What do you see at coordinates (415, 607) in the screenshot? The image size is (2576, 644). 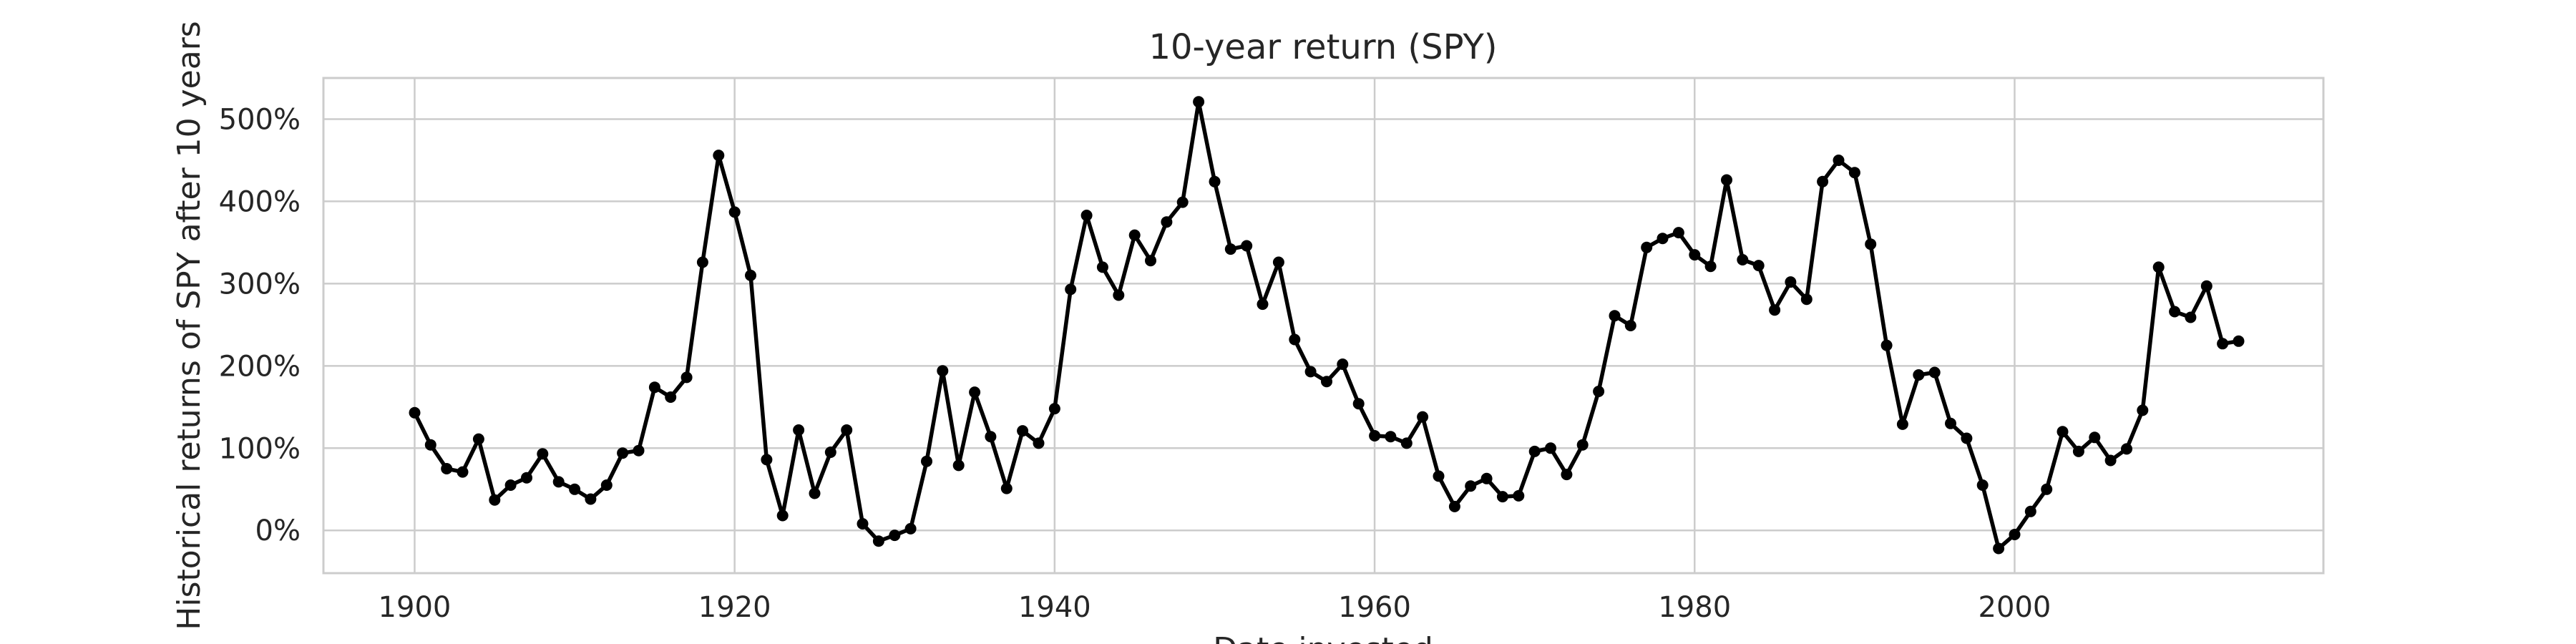 I see `x-tick-label: 1900` at bounding box center [415, 607].